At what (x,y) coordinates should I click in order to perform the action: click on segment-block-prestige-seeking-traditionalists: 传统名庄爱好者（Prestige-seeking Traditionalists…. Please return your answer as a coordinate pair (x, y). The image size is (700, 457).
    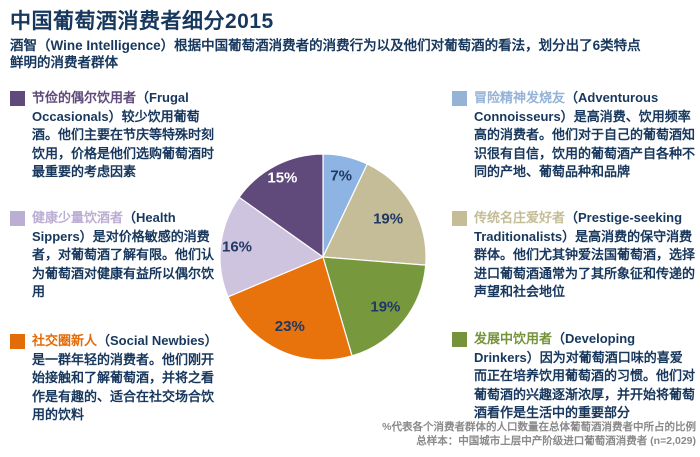
    Looking at the image, I should click on (573, 255).